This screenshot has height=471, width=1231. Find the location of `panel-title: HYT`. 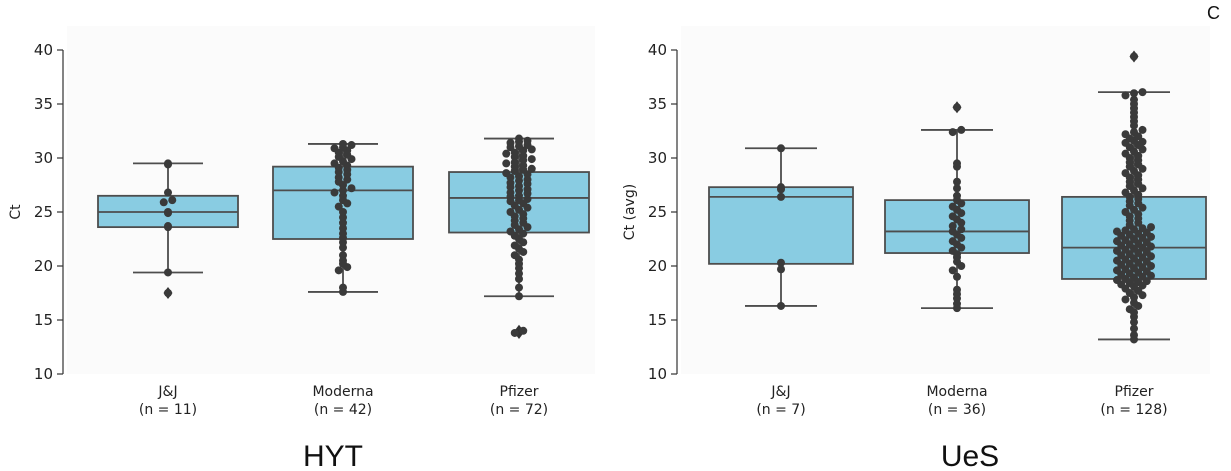

panel-title: HYT is located at coordinates (333, 455).